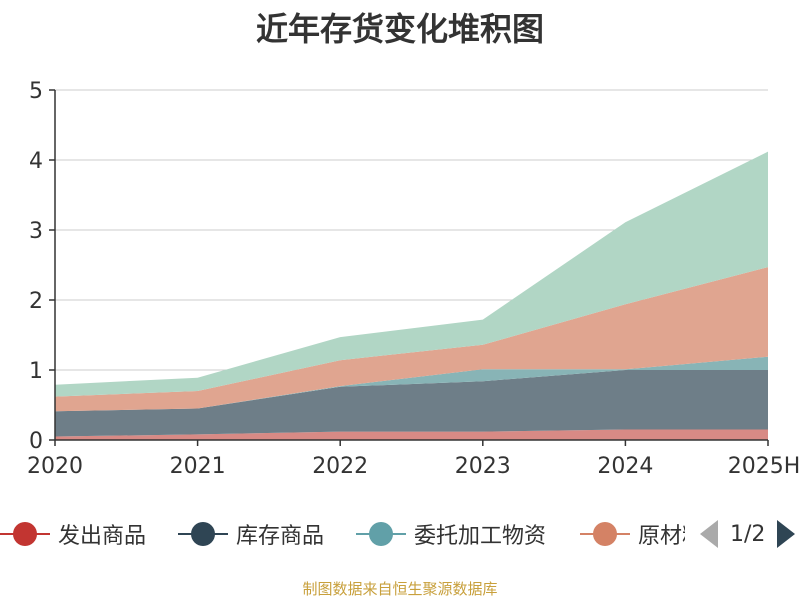 This screenshot has height=600, width=800. Describe the element at coordinates (786, 534) in the screenshot. I see `legend-next-arrow-icon` at that location.